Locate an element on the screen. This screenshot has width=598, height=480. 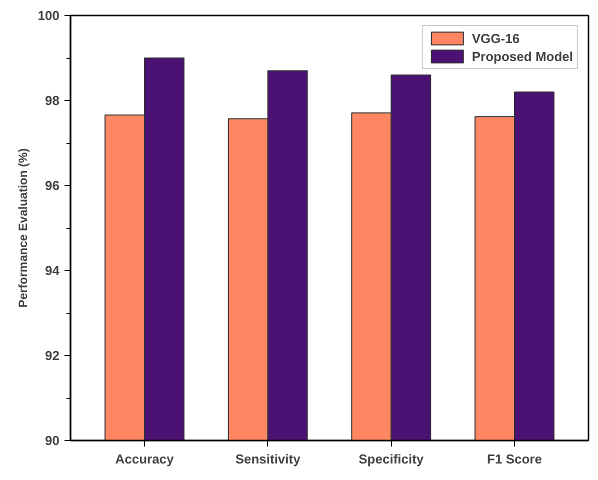
x-tick-label: Sensitivity is located at coordinates (268, 459).